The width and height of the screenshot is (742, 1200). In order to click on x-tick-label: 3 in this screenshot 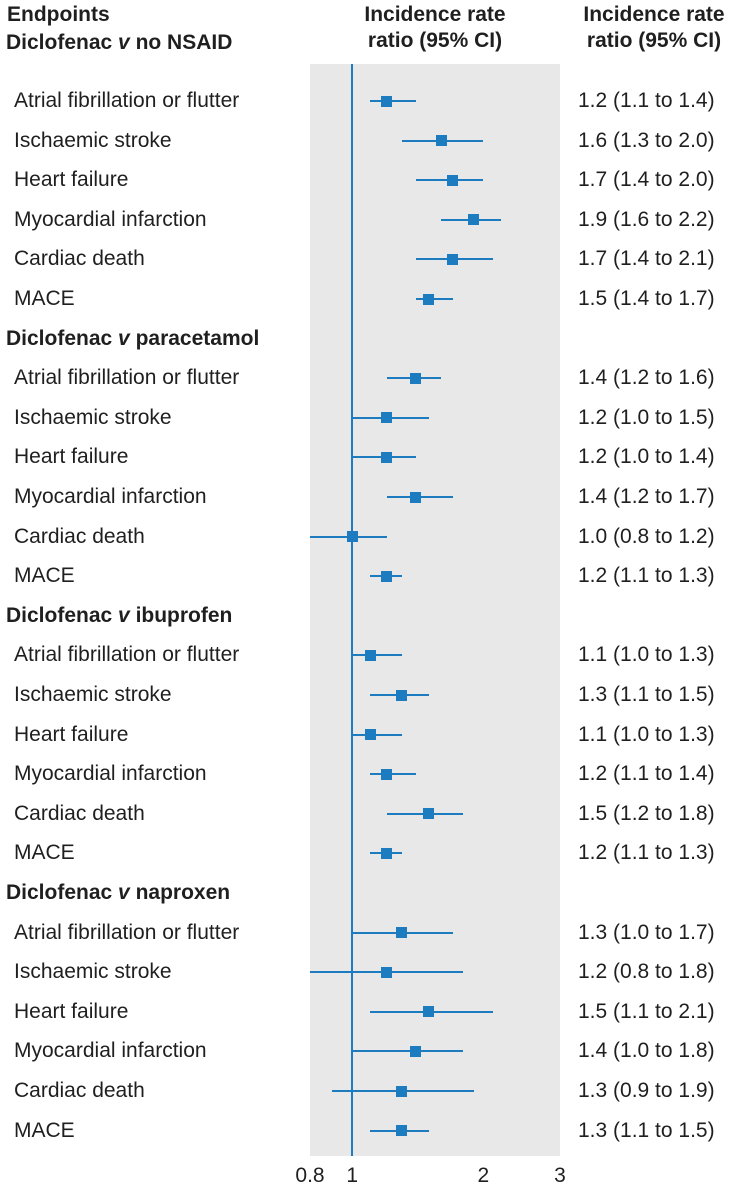, I will do `click(560, 1175)`.